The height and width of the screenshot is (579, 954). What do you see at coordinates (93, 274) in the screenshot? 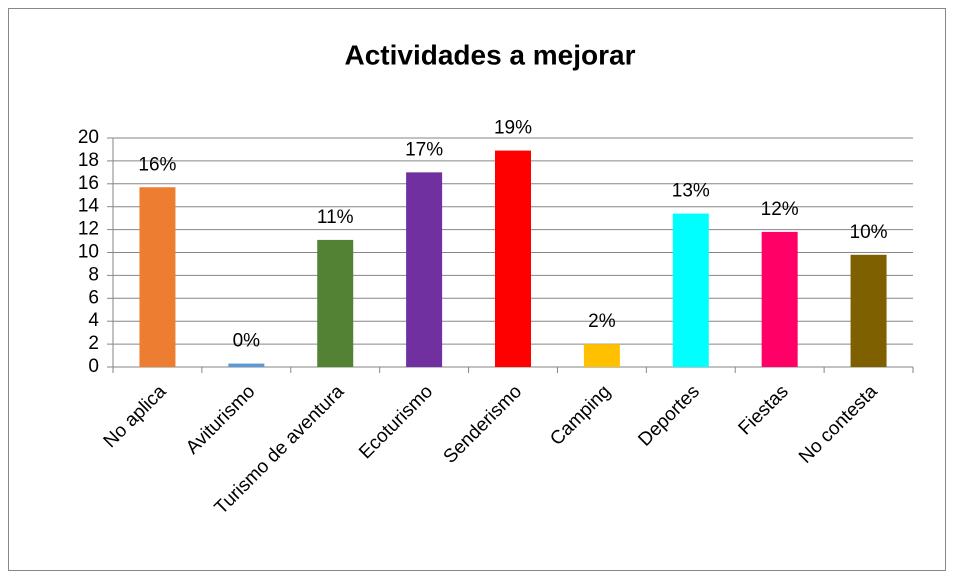
I see `y-tick-label: 8` at bounding box center [93, 274].